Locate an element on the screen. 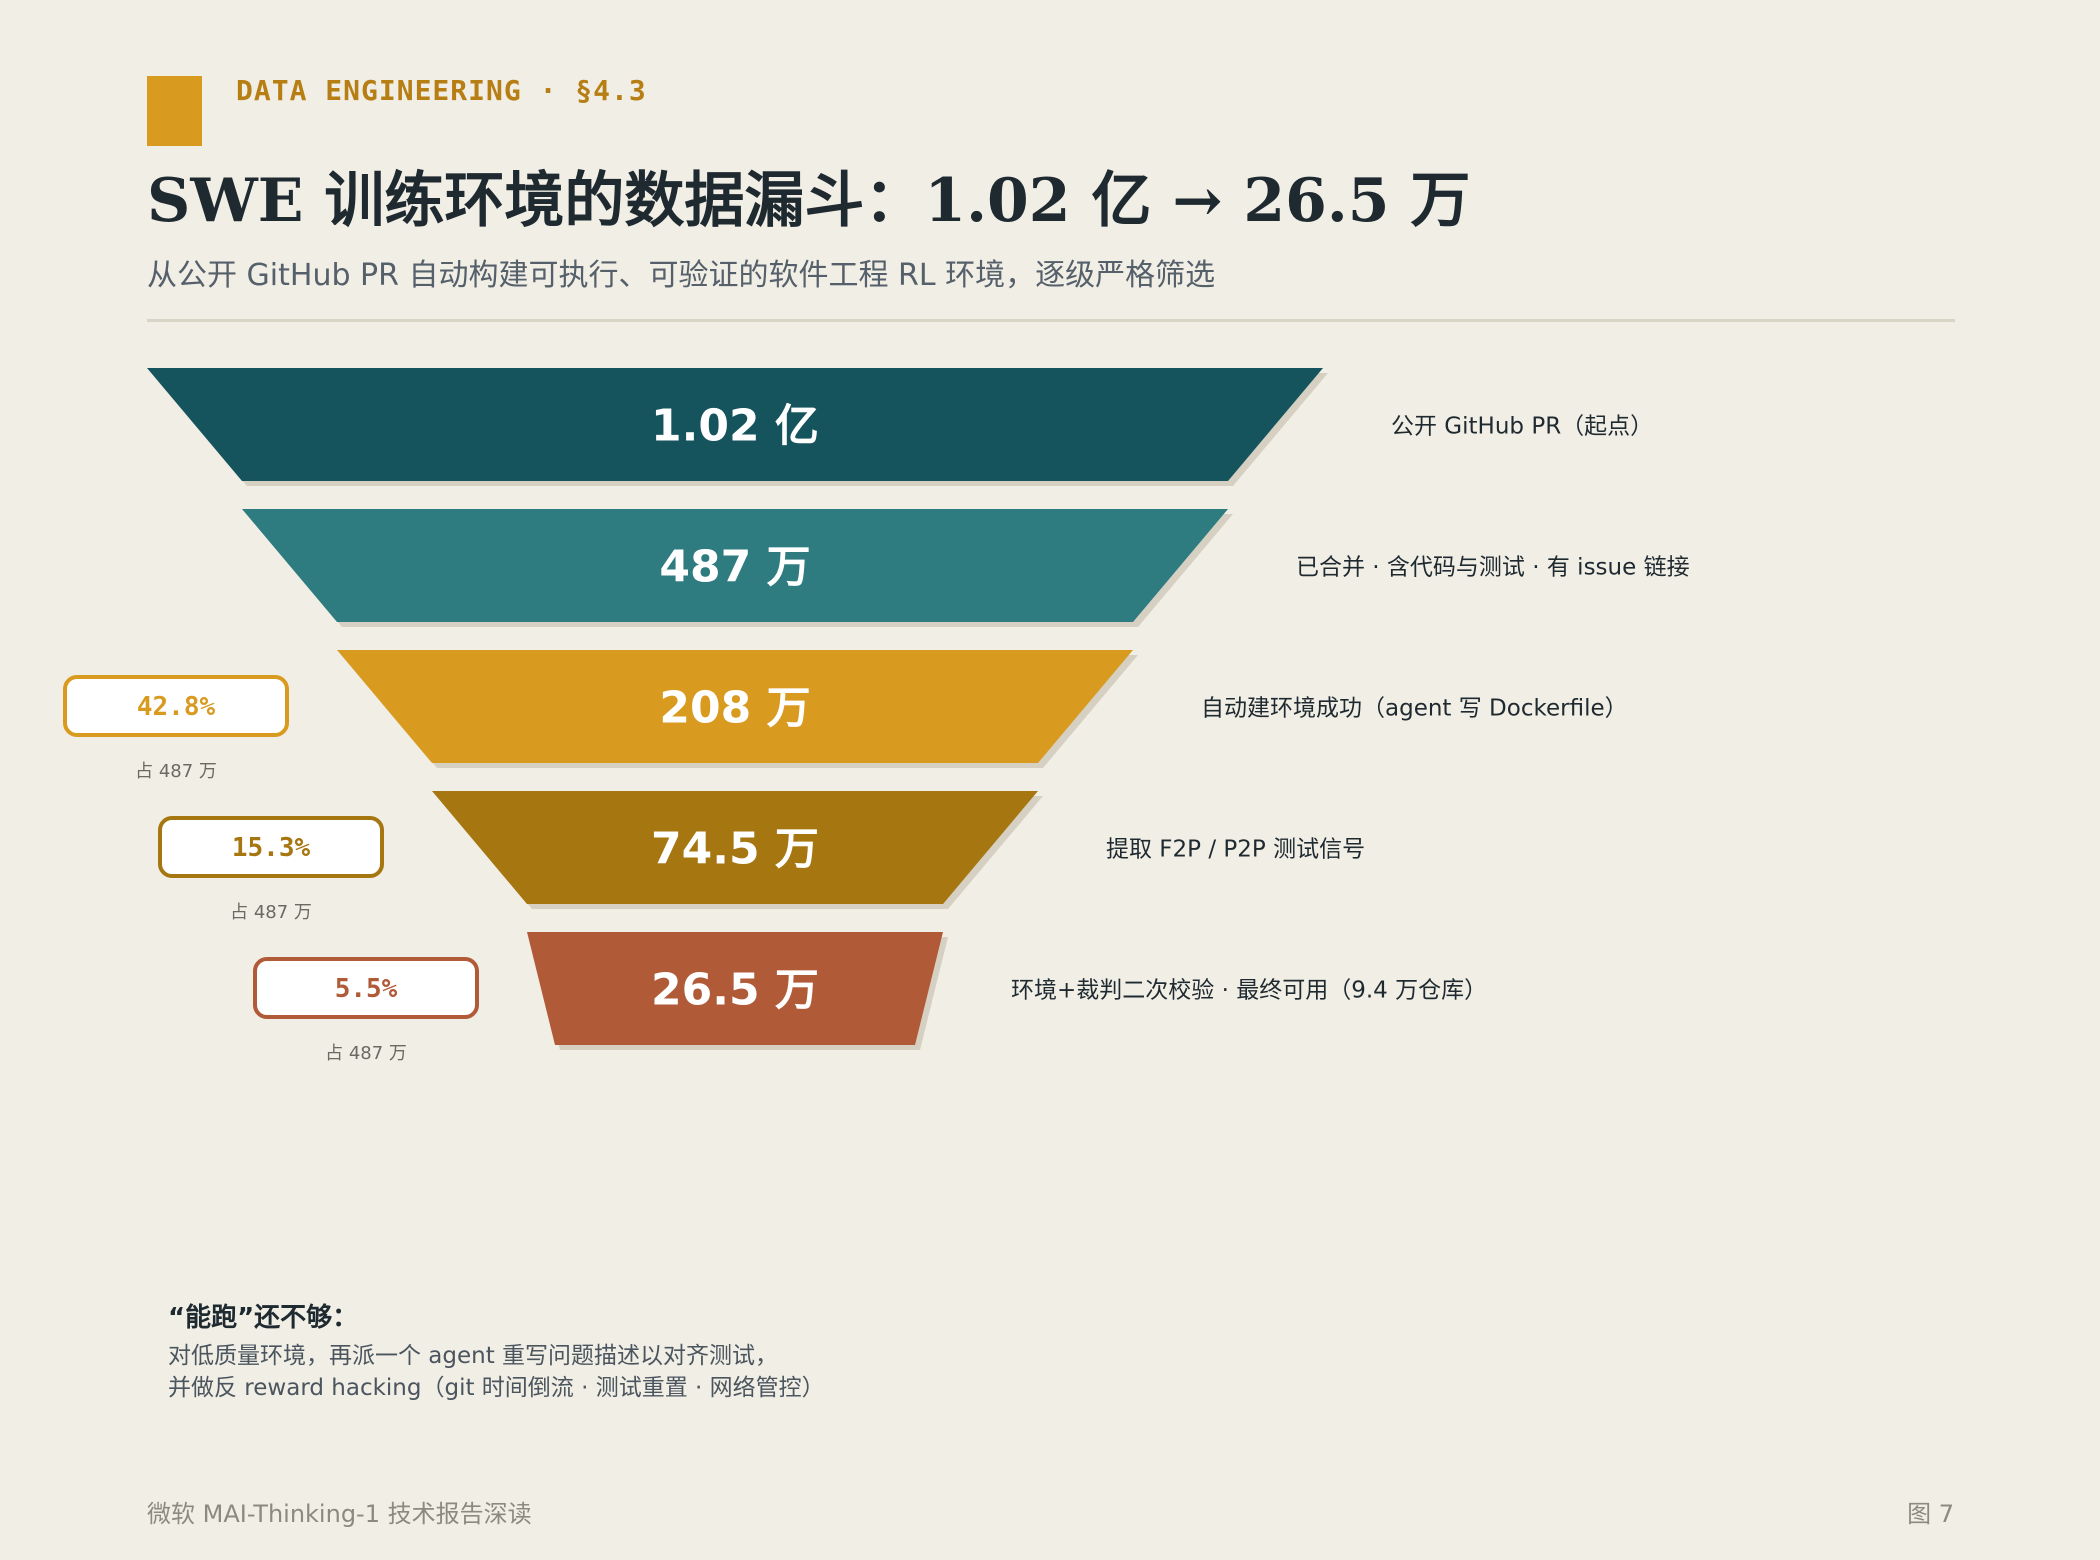  stage-description: 公开 GitHub PR（起点） is located at coordinates (1522, 427).